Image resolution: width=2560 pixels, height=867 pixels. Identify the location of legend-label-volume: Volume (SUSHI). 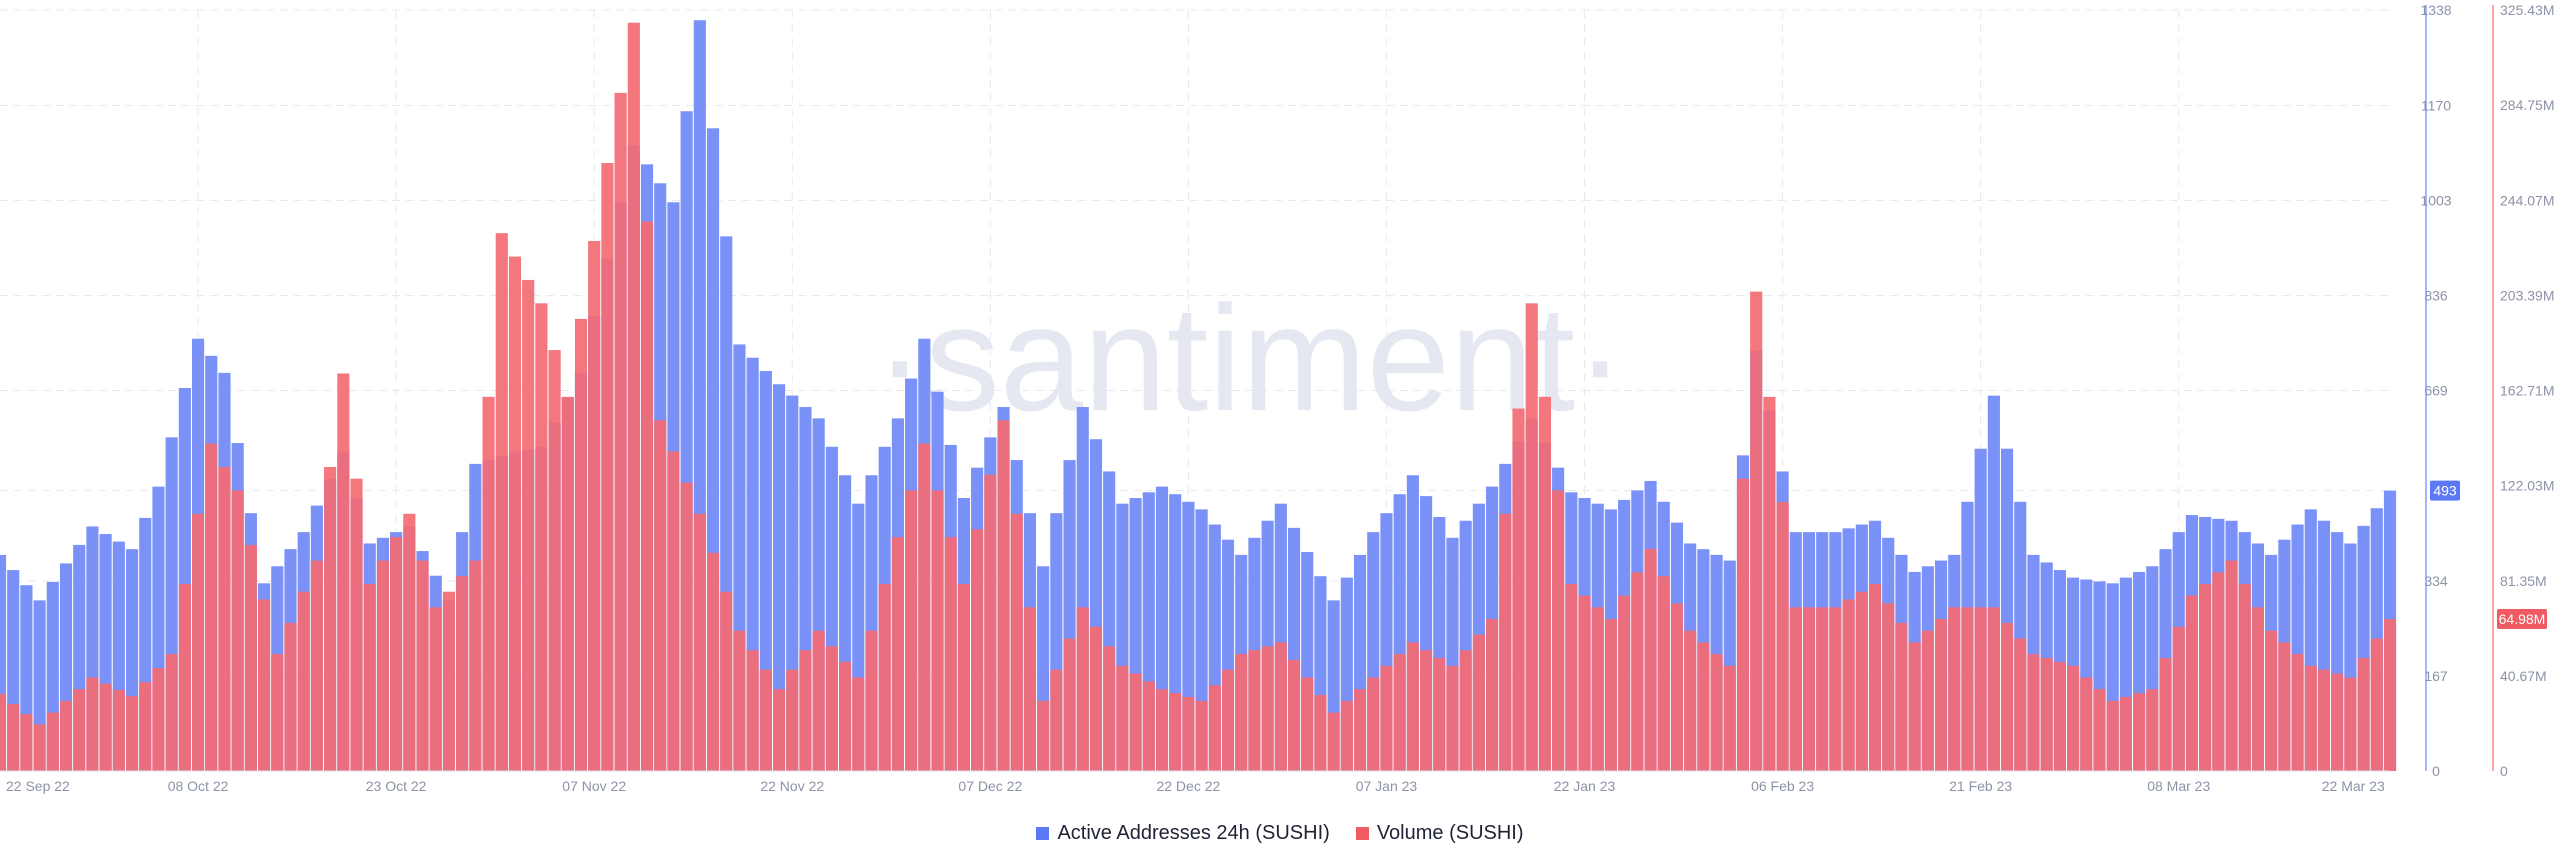
(1450, 832).